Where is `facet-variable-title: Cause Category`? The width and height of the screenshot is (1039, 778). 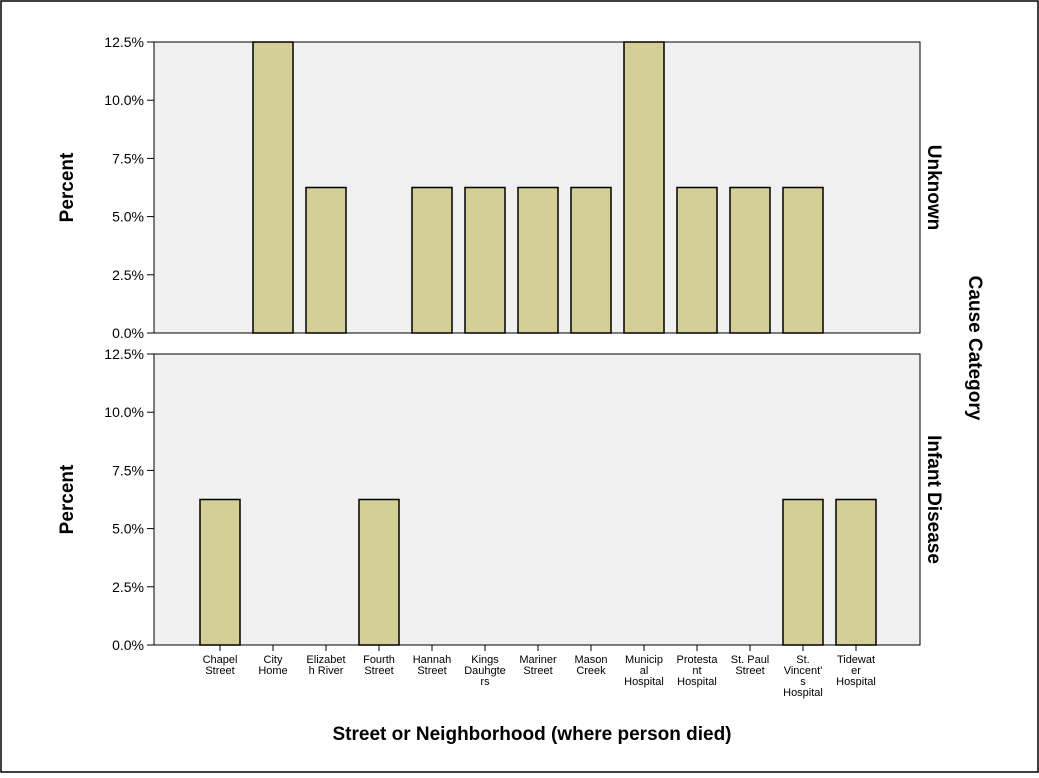
facet-variable-title: Cause Category is located at coordinates (974, 348).